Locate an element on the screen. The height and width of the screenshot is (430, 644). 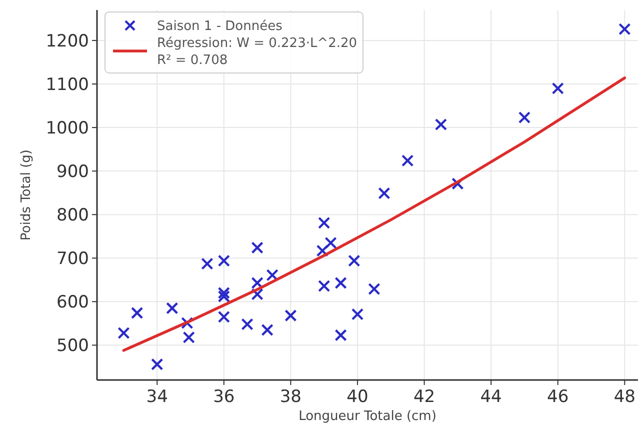
x-tick-label: 42 is located at coordinates (424, 397).